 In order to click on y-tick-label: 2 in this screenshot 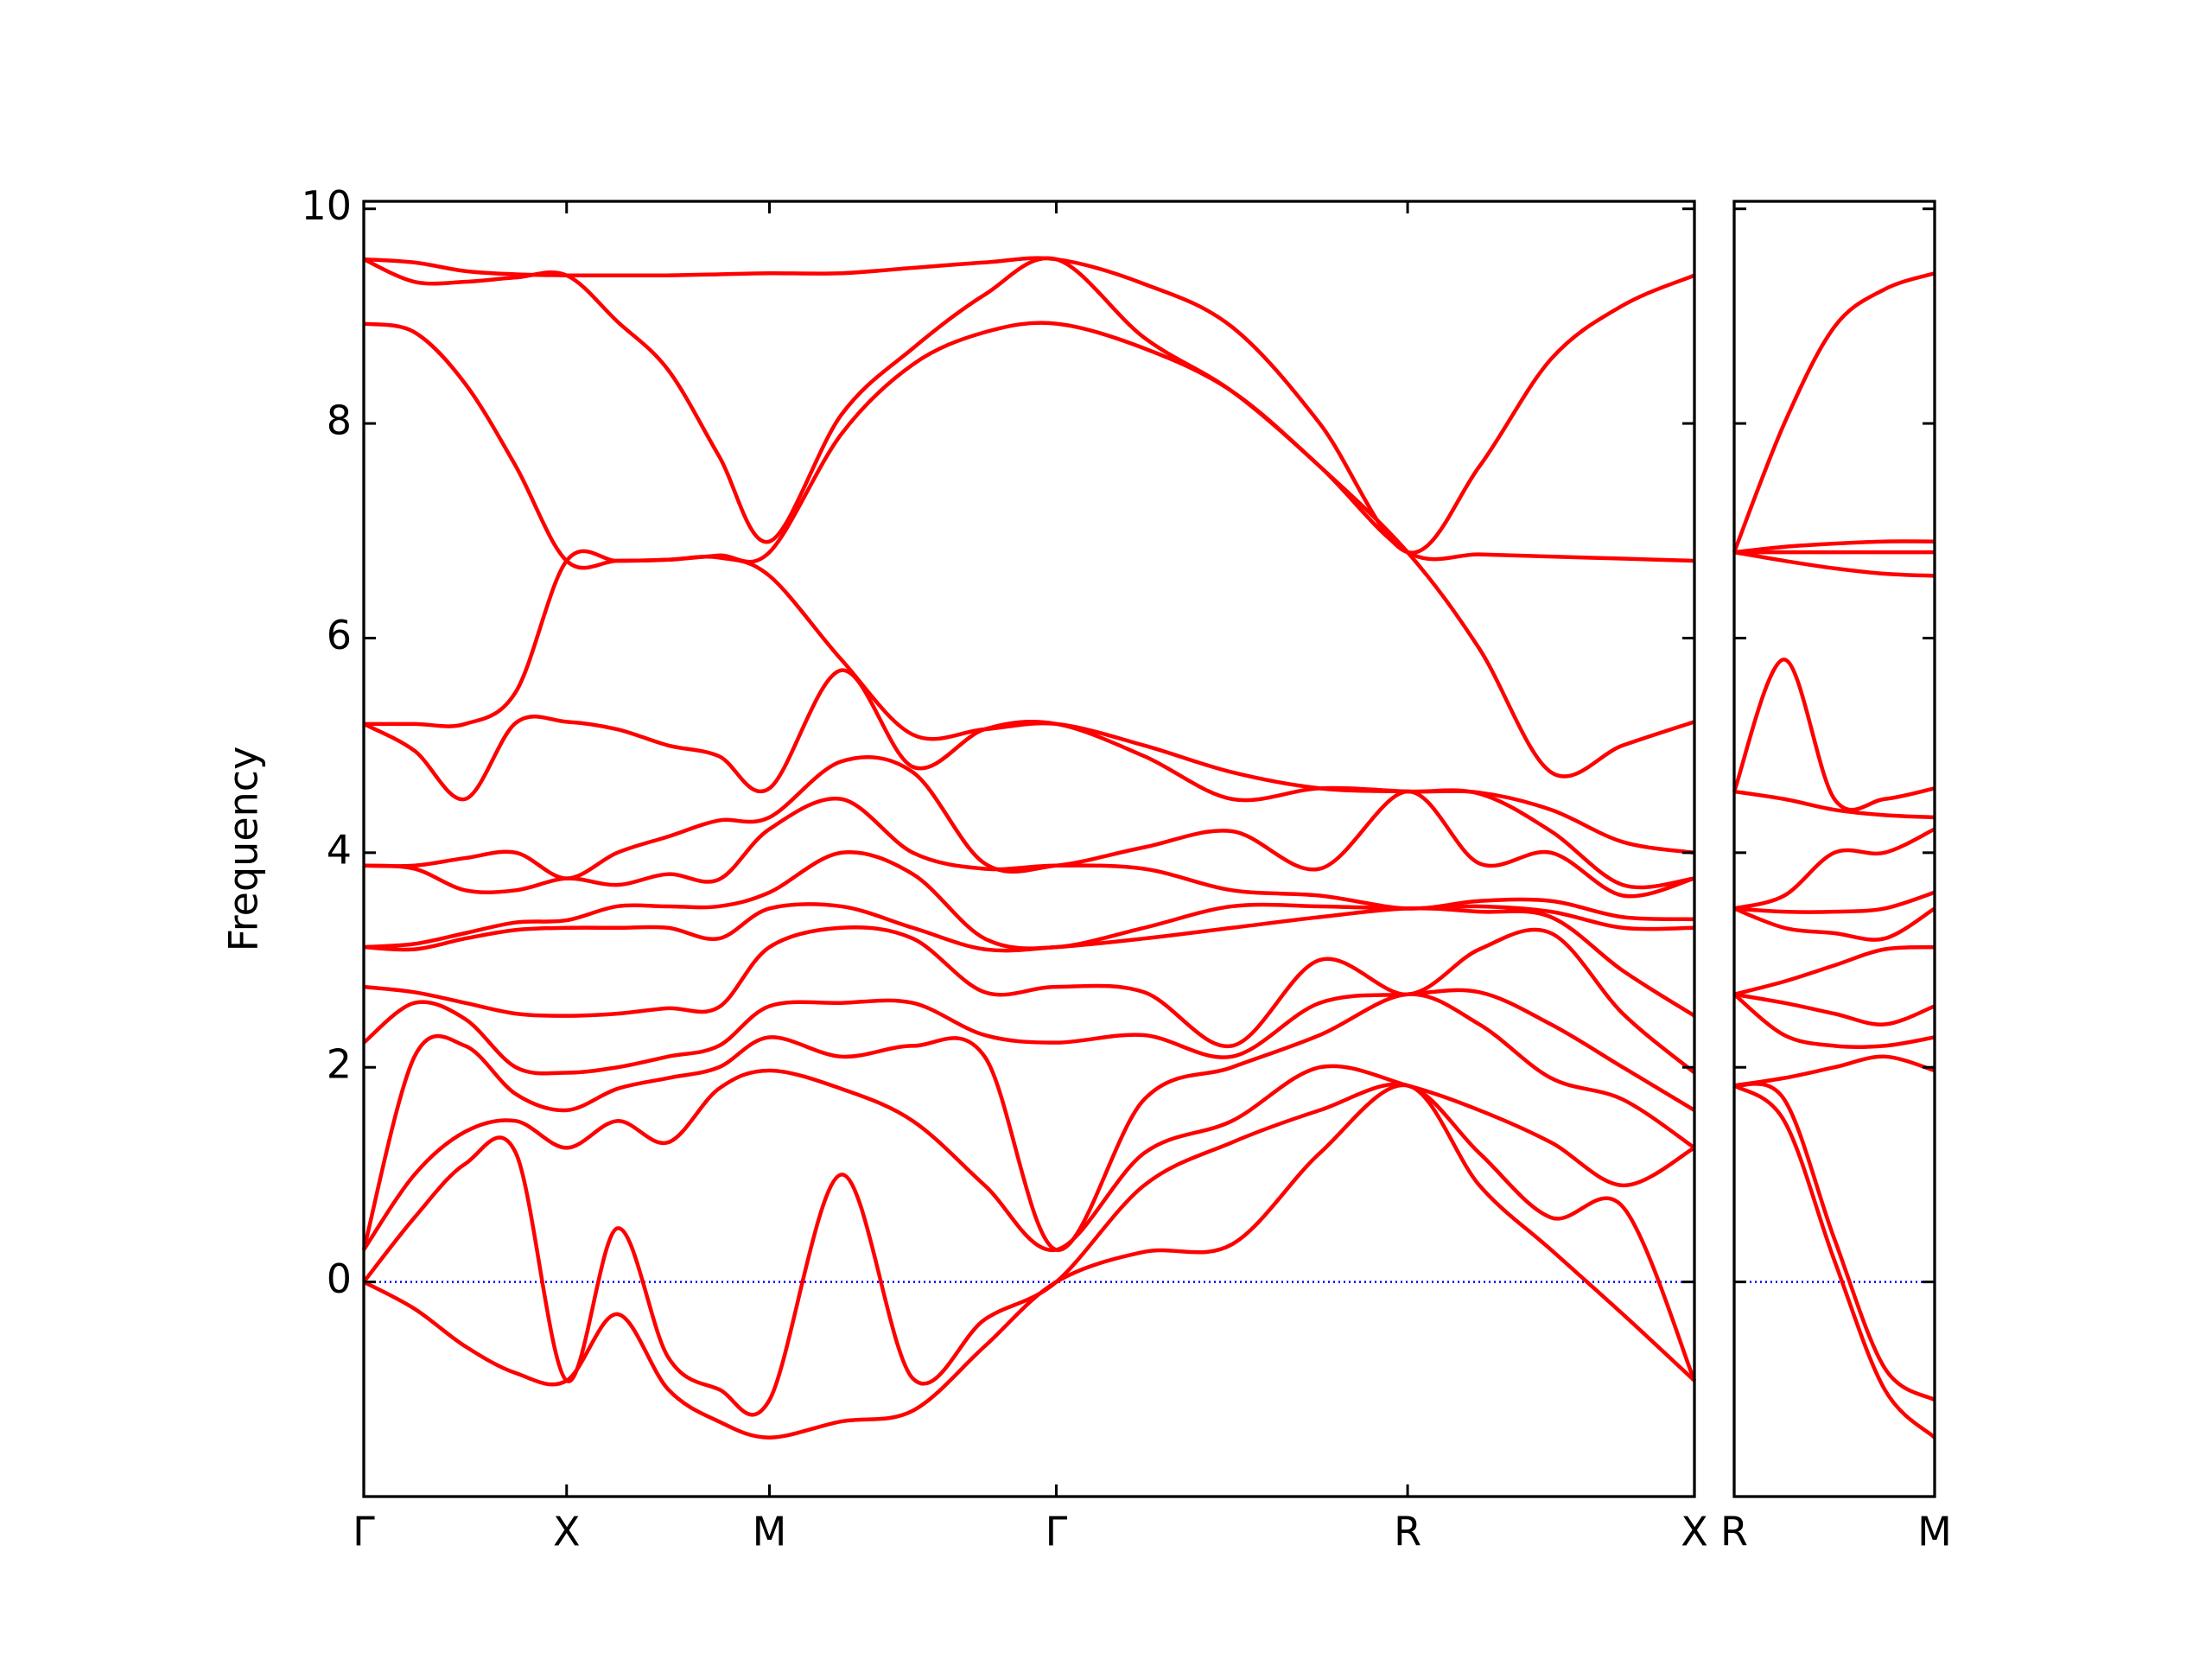, I will do `click(339, 1064)`.